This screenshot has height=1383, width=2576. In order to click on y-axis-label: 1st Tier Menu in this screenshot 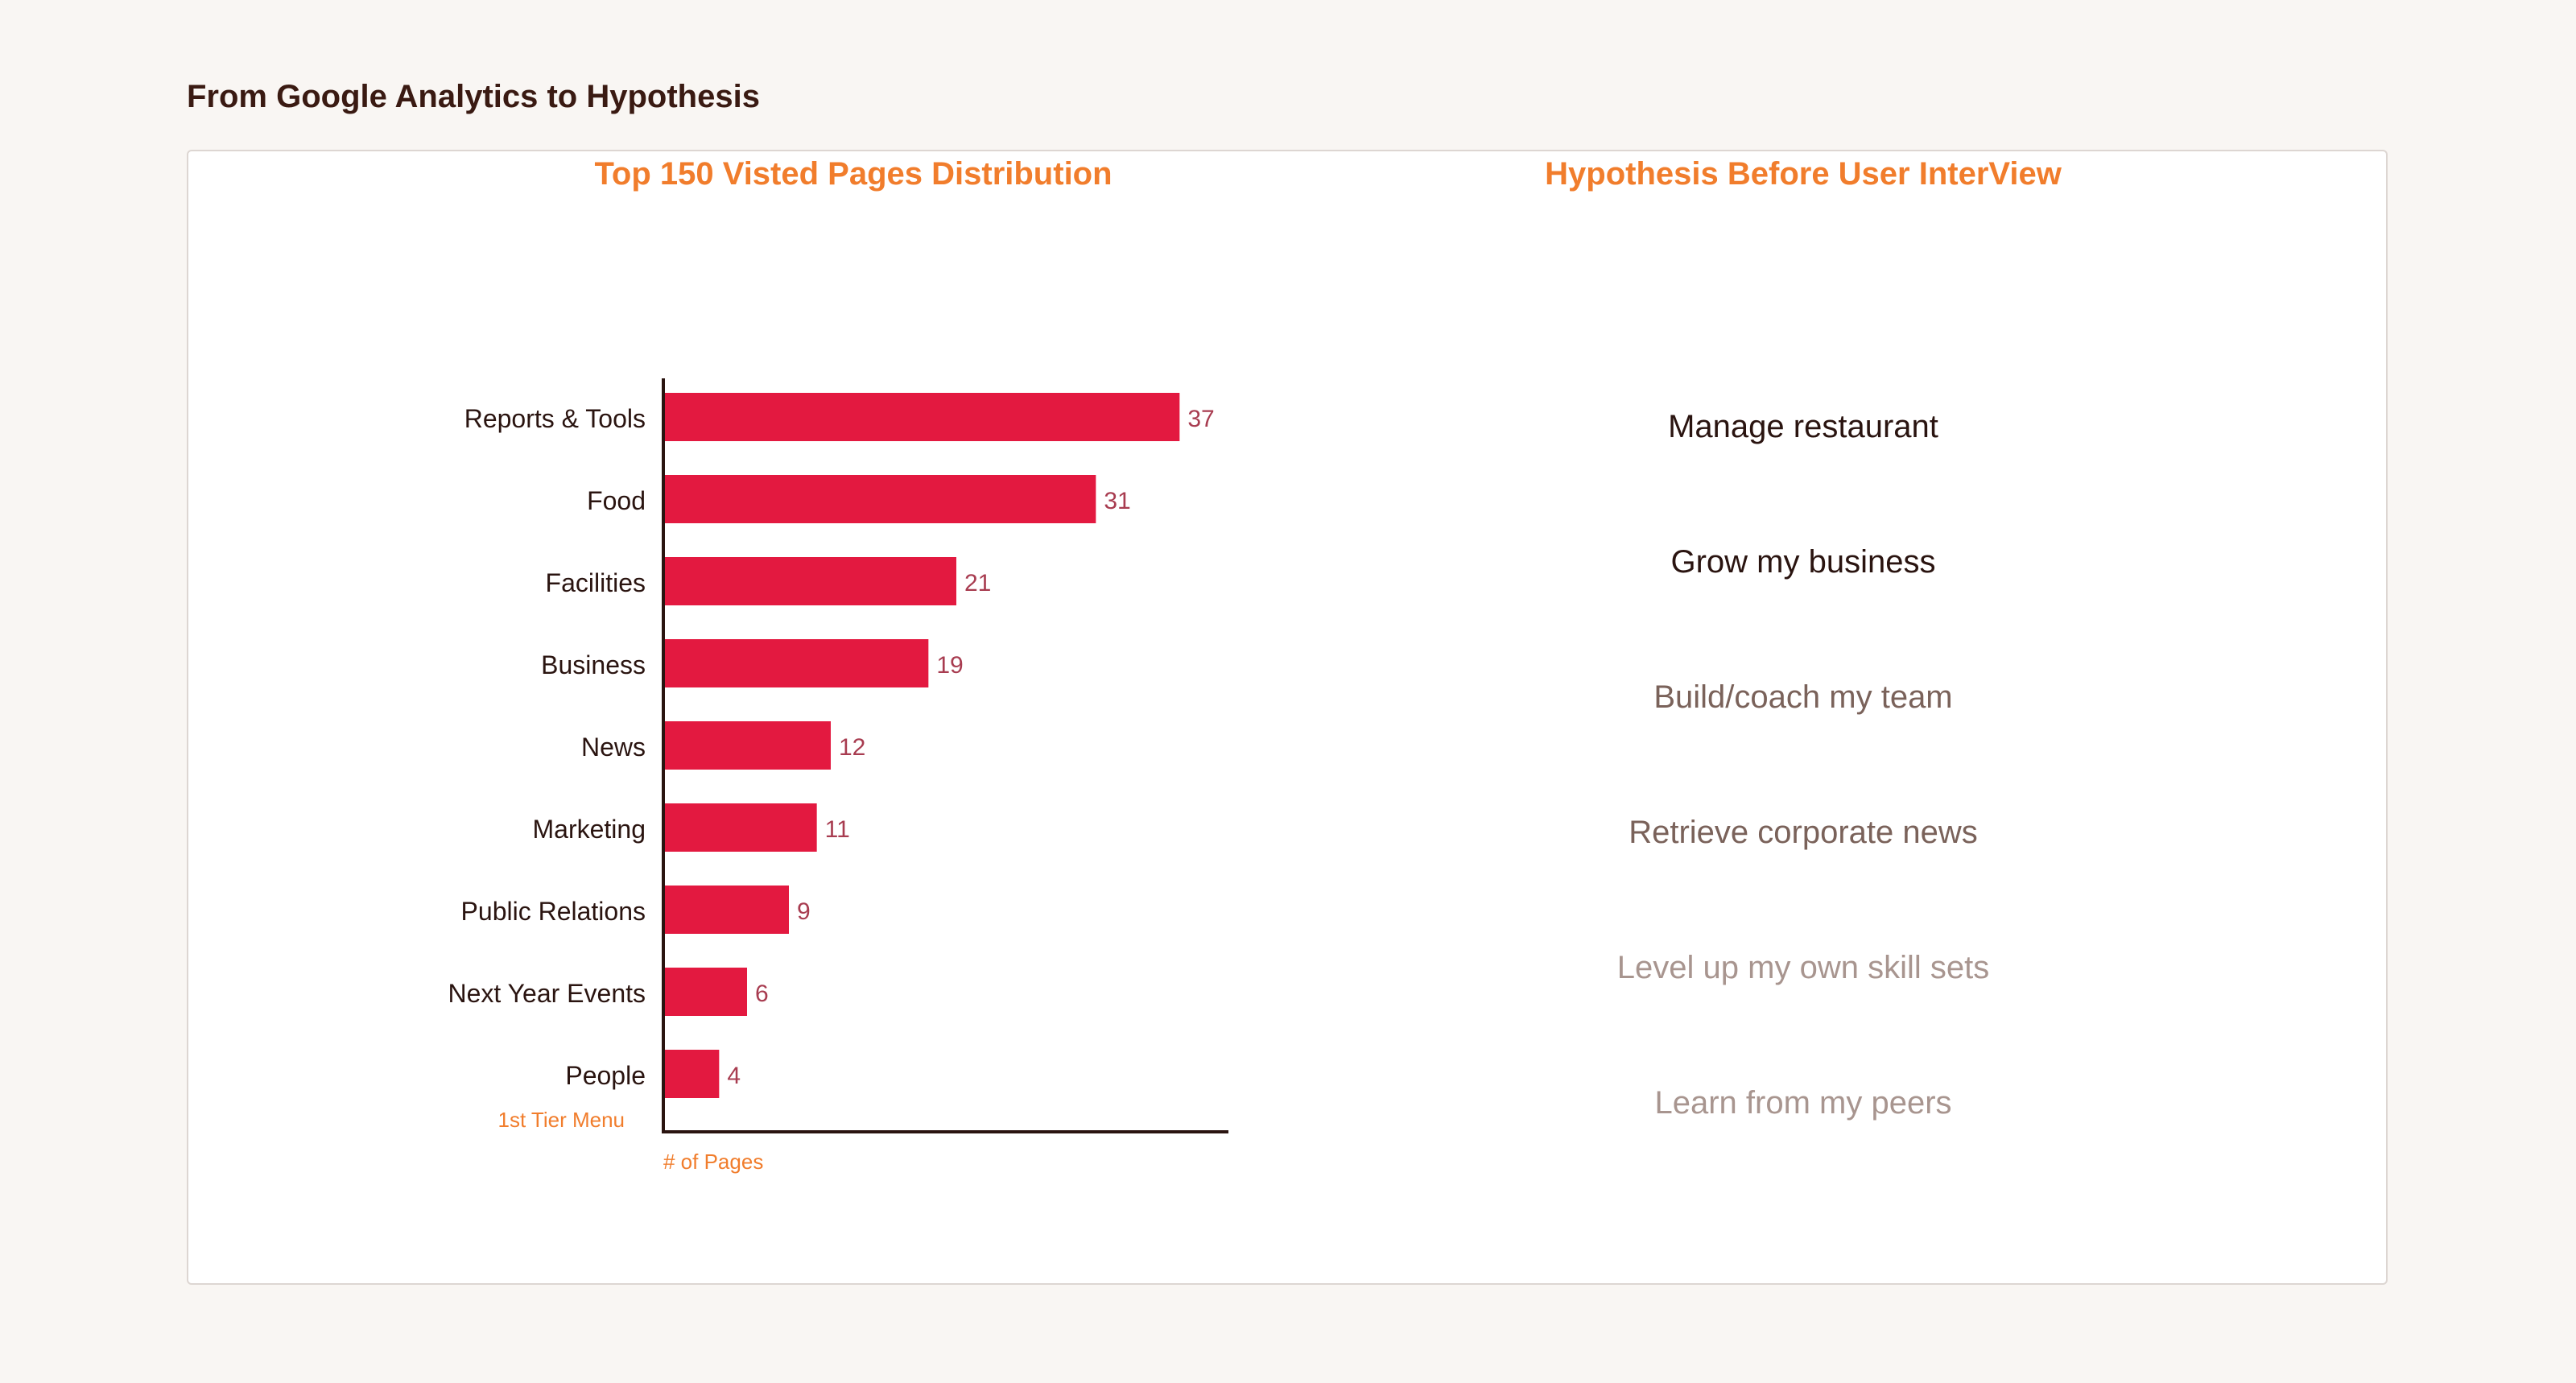, I will do `click(561, 1120)`.